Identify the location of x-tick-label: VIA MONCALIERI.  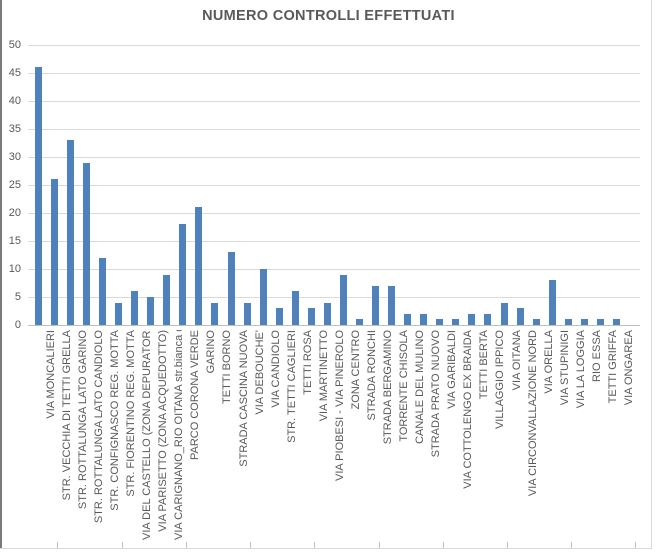
(50, 374).